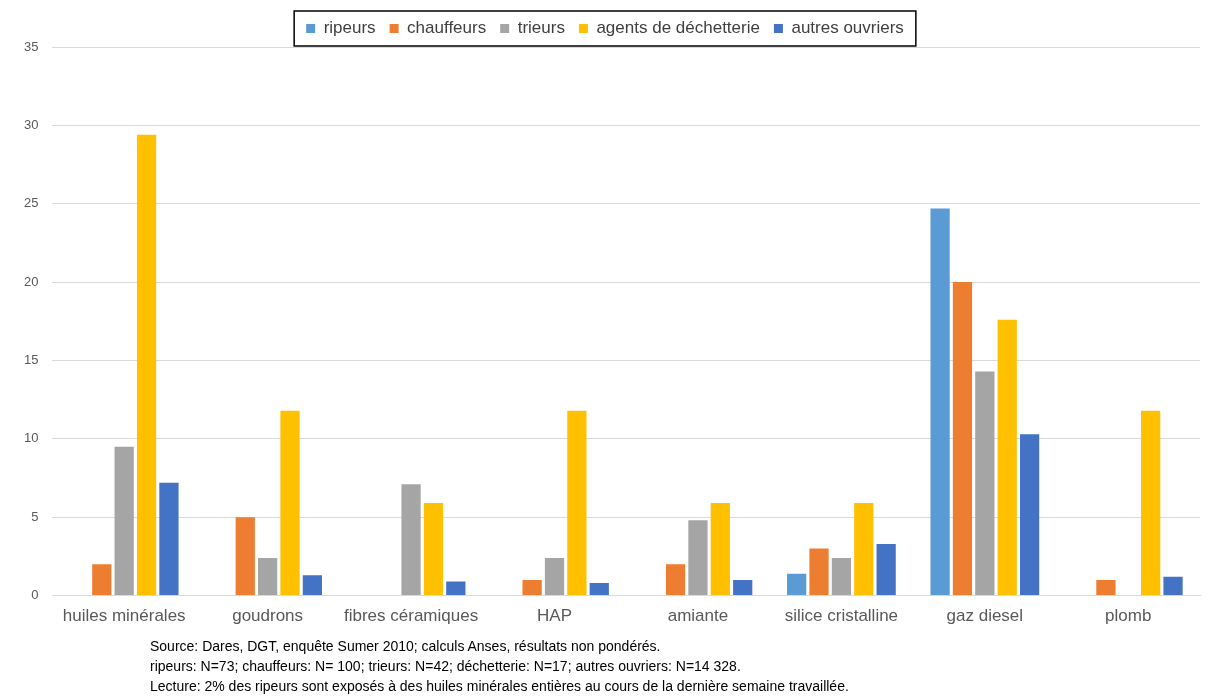  Describe the element at coordinates (268, 616) in the screenshot. I see `x-tick-label: goudrons` at that location.